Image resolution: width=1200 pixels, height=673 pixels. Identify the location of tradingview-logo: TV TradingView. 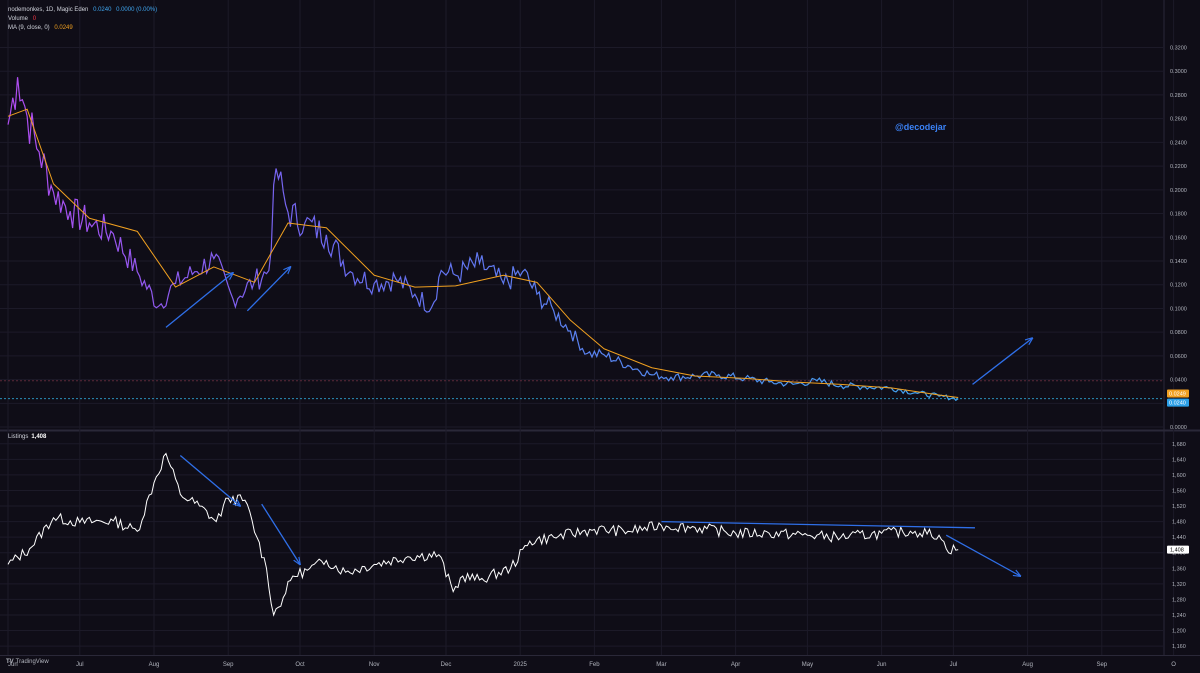
(27, 662).